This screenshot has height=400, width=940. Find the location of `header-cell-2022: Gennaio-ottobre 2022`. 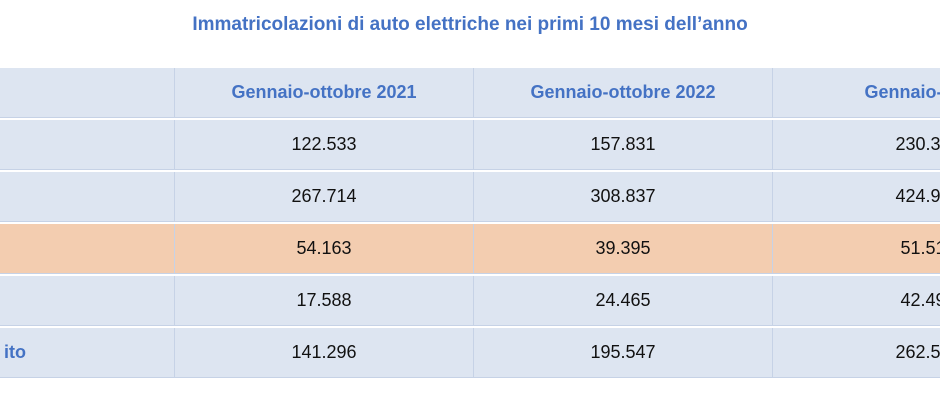

header-cell-2022: Gennaio-ottobre 2022 is located at coordinates (623, 92).